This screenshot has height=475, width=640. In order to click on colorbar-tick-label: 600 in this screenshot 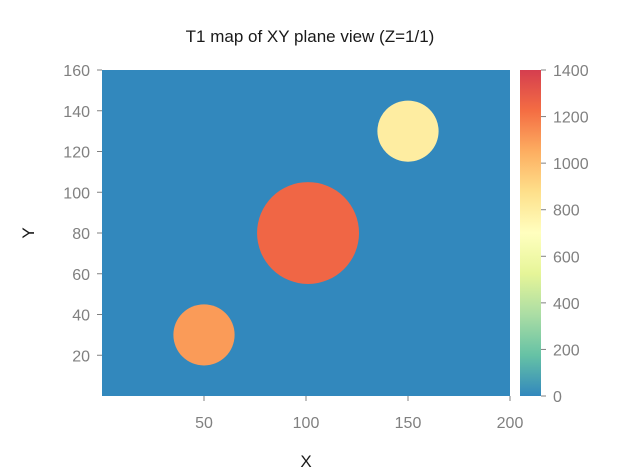, I will do `click(566, 257)`.